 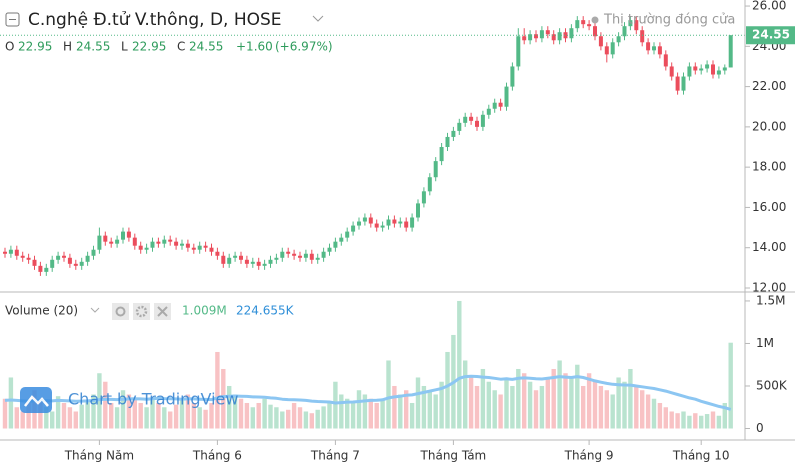 What do you see at coordinates (304, 47) in the screenshot?
I see `legend-change-pct: (+6.97%)` at bounding box center [304, 47].